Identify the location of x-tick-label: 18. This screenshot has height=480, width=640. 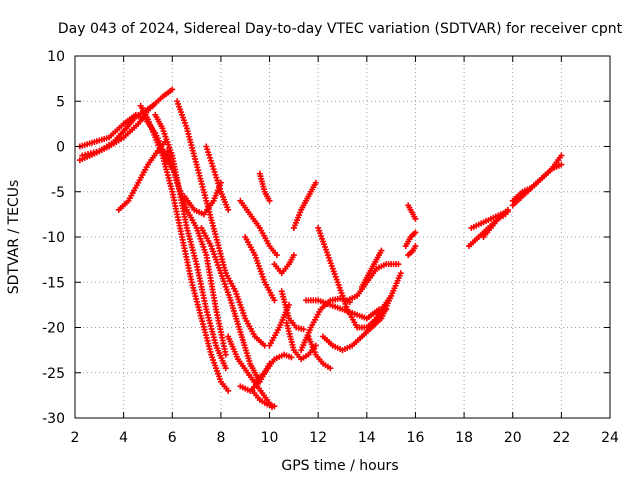
(464, 438).